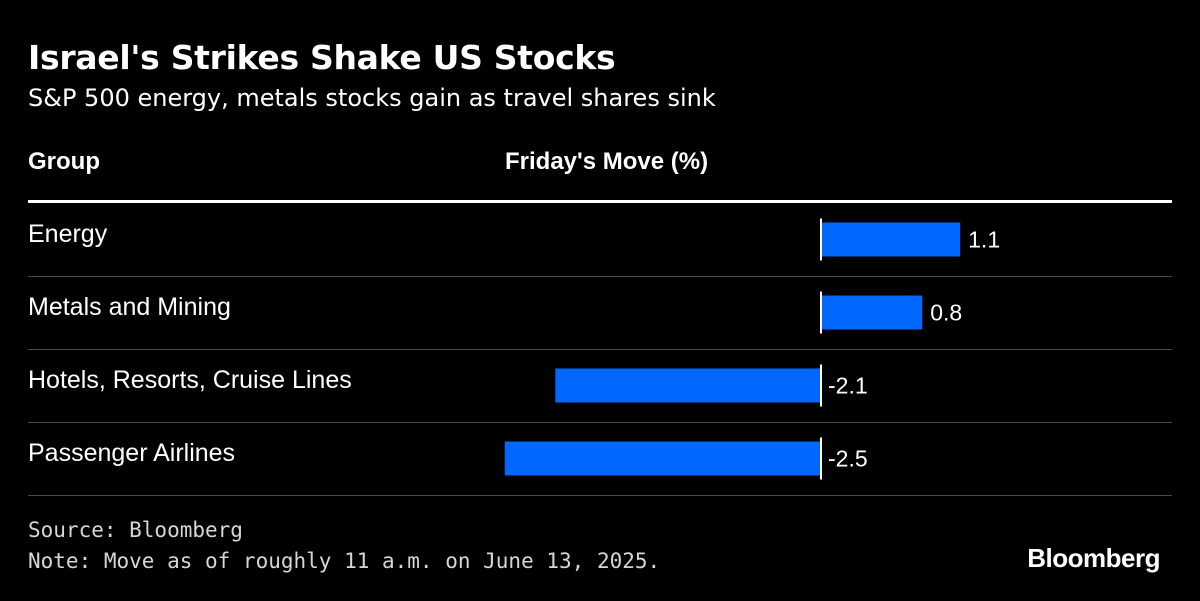 The height and width of the screenshot is (601, 1200). Describe the element at coordinates (848, 386) in the screenshot. I see `value-label: -2.1` at that location.